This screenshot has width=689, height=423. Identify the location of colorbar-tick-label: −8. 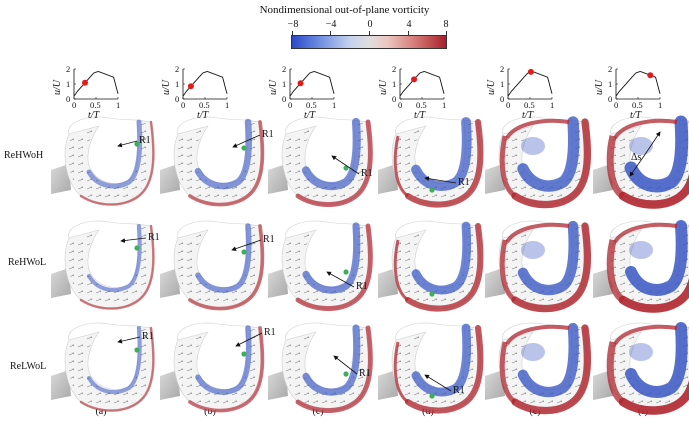
(293, 24).